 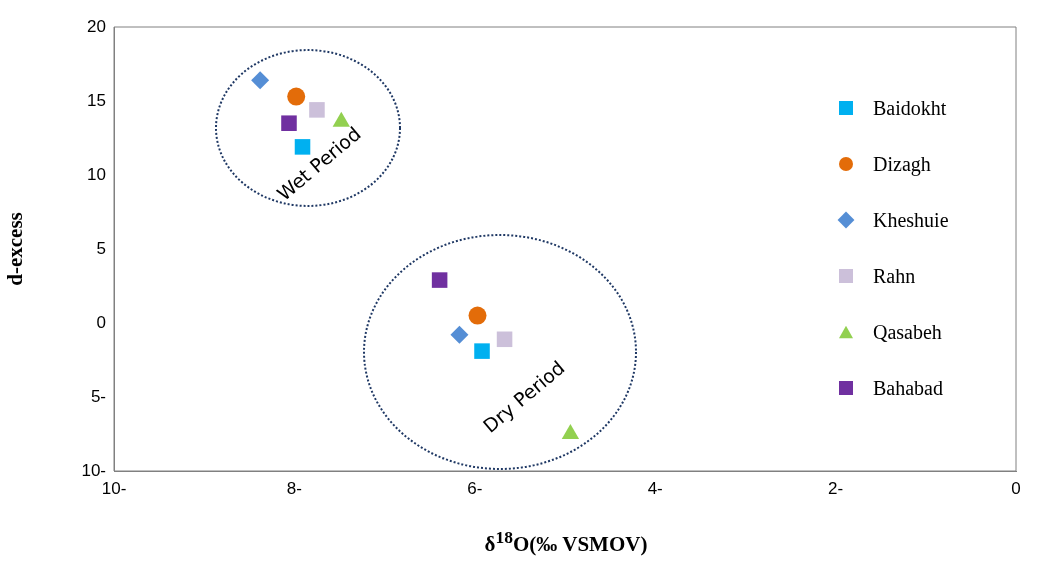 What do you see at coordinates (908, 388) in the screenshot?
I see `legend-label: Bahabad` at bounding box center [908, 388].